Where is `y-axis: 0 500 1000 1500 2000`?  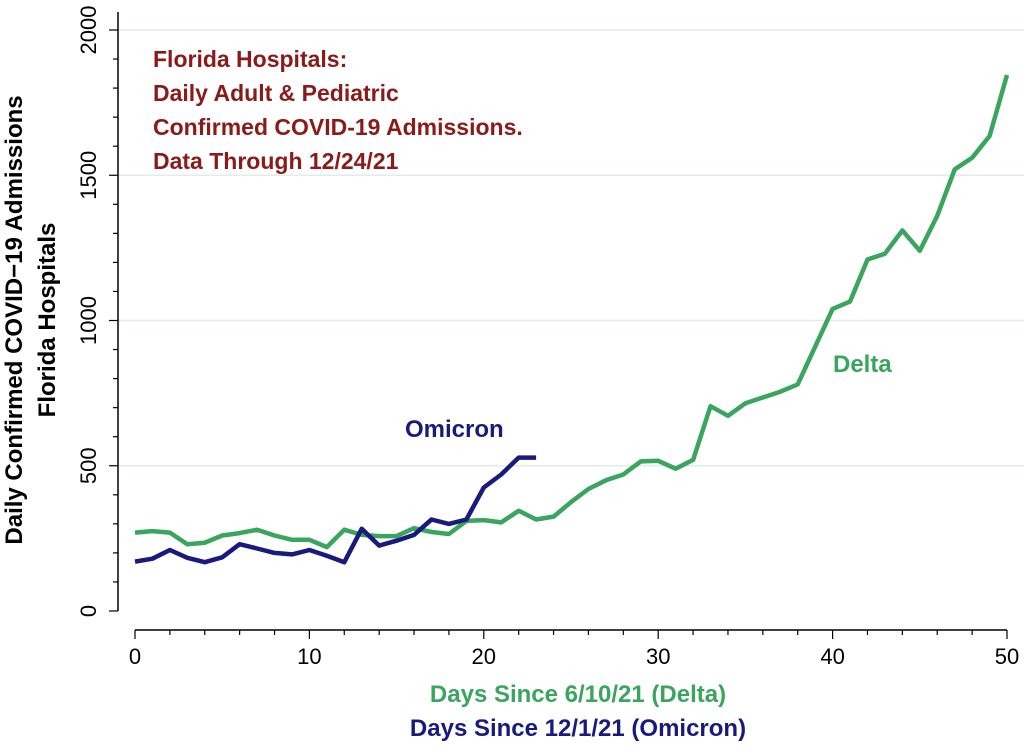 y-axis: 0 500 1000 1500 2000 is located at coordinates (97, 311).